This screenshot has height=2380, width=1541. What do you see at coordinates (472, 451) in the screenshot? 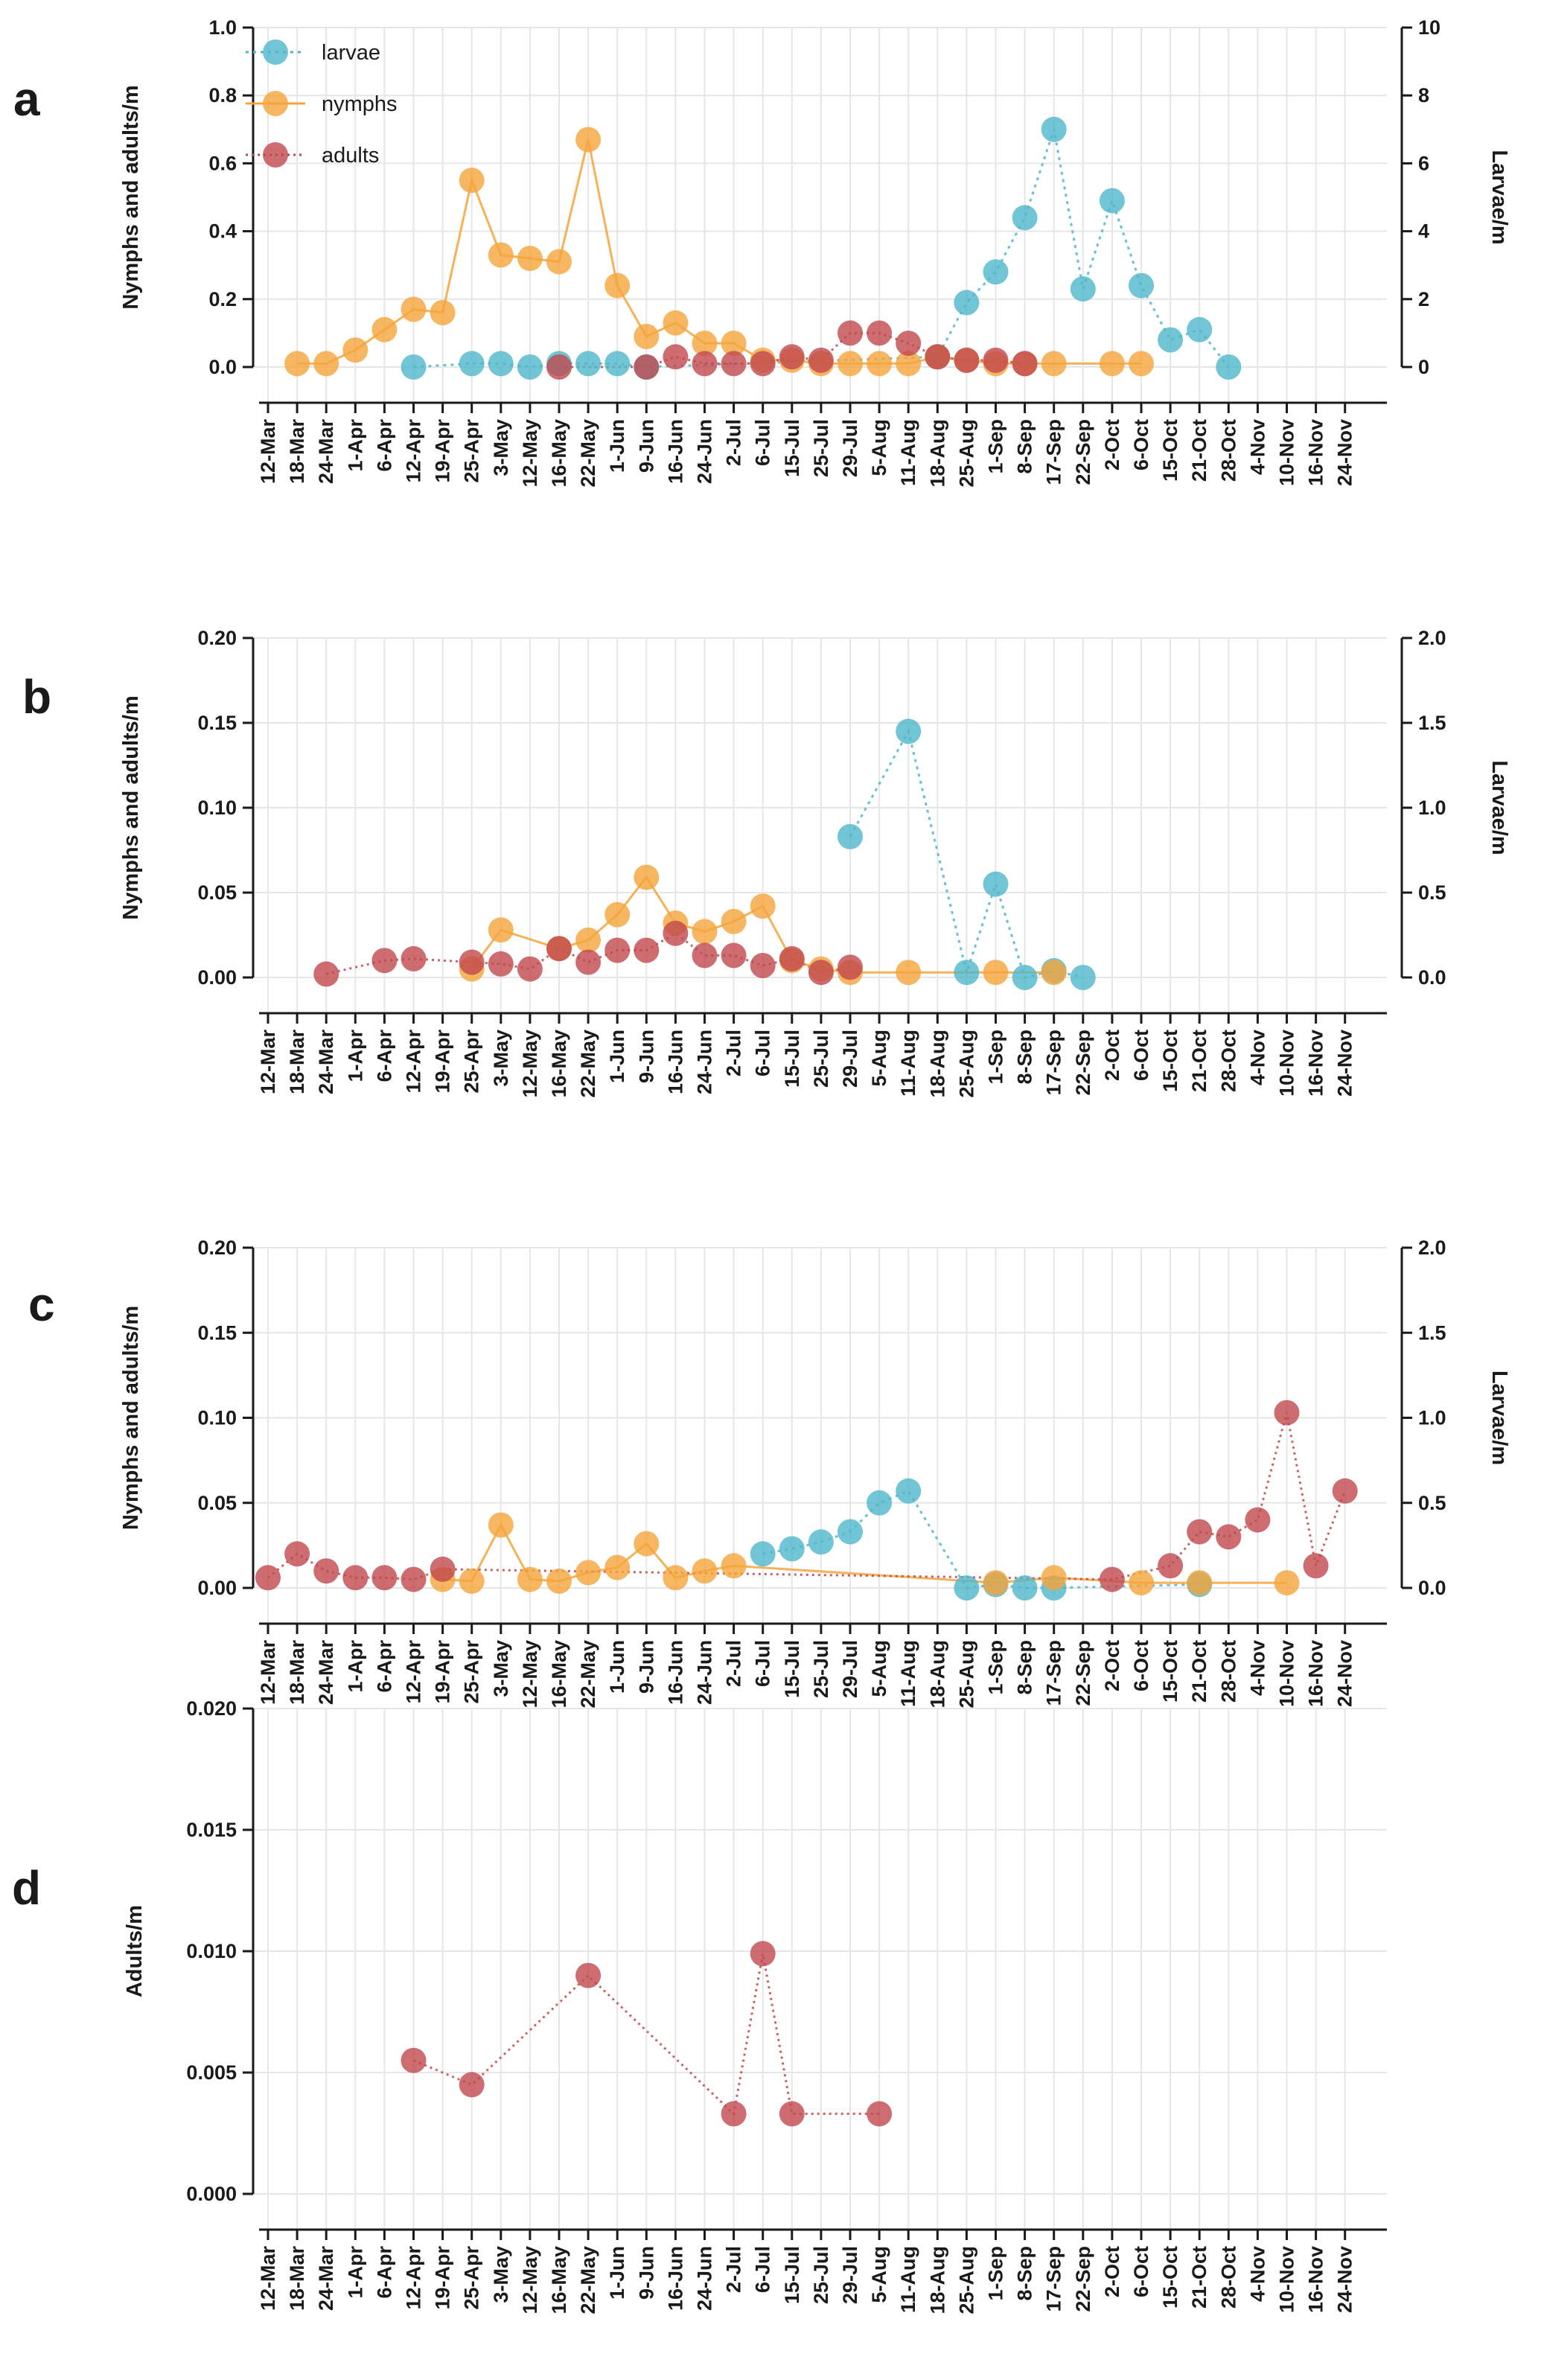
I see `x-tick-label: 25-Apr` at bounding box center [472, 451].